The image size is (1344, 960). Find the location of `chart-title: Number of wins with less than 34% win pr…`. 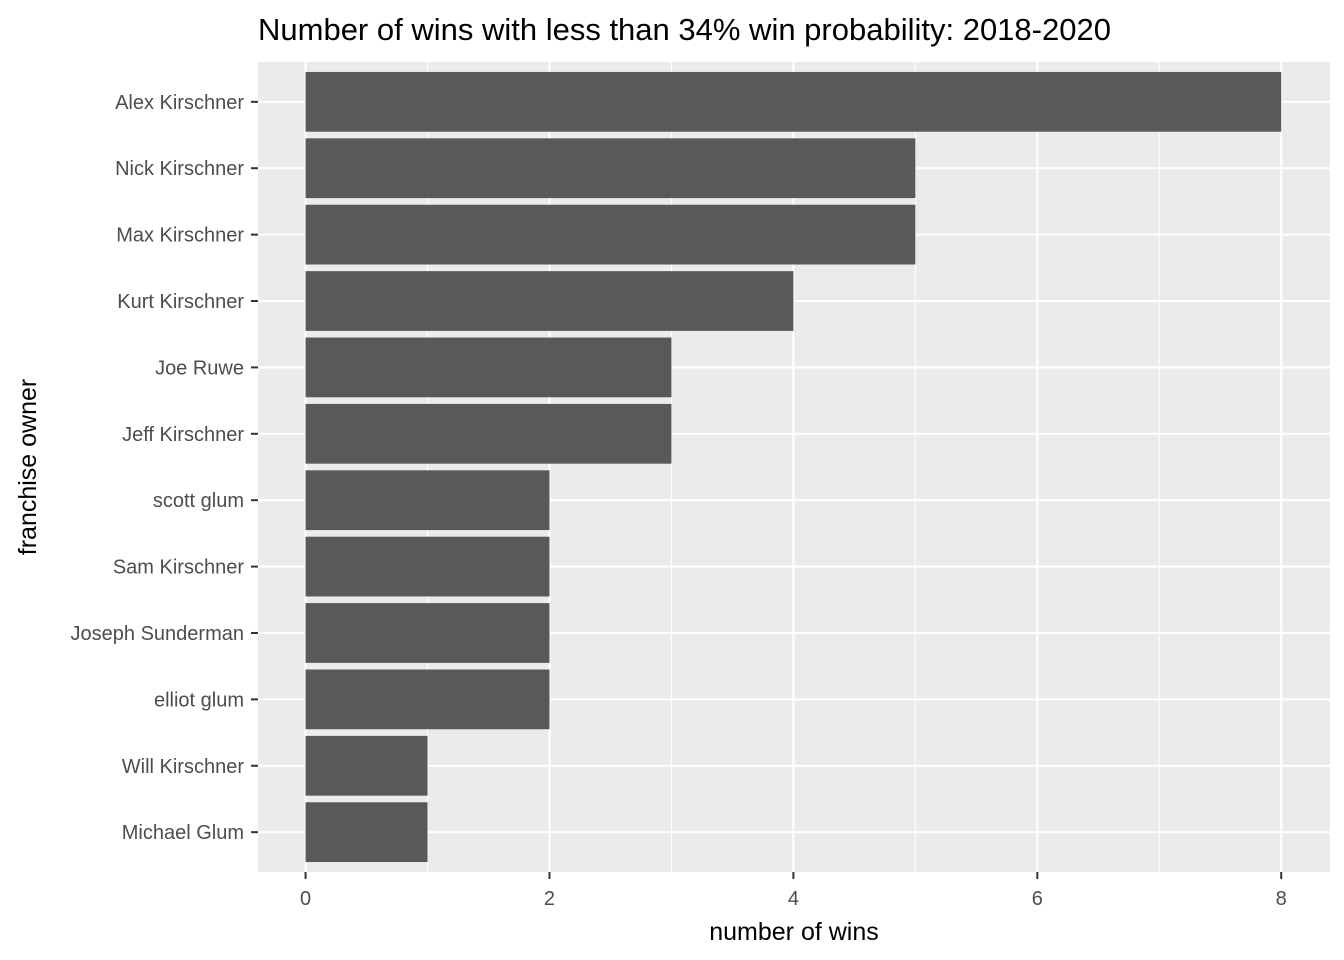

chart-title: Number of wins with less than 34% win pr… is located at coordinates (684, 29).